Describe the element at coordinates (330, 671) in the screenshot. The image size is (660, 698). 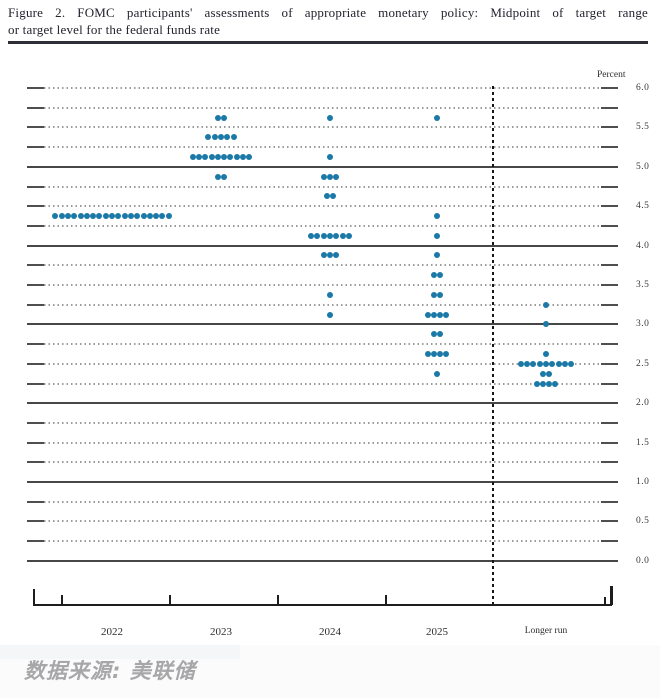
I see `source-bar: 数据来源: 美联储` at that location.